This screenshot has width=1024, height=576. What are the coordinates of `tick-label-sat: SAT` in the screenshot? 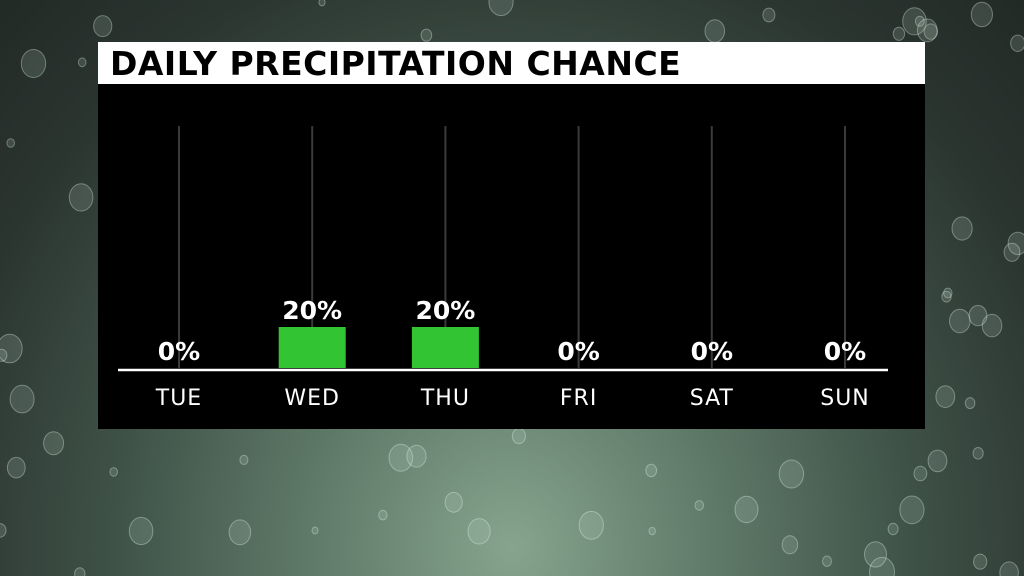 It's located at (712, 398).